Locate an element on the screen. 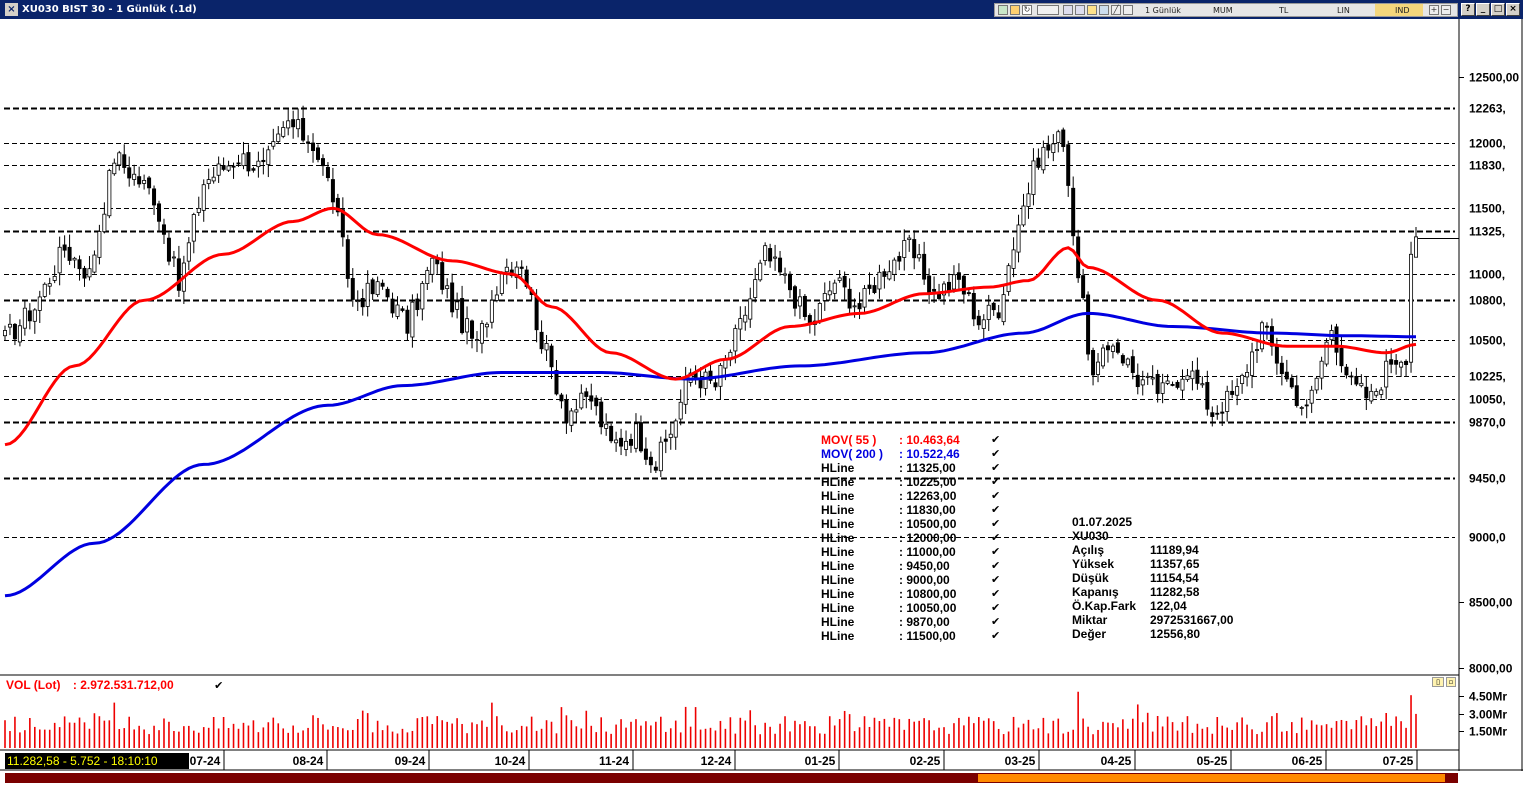  legend-row-hline: HLine: 10500,00 ✔ is located at coordinates (916, 524).